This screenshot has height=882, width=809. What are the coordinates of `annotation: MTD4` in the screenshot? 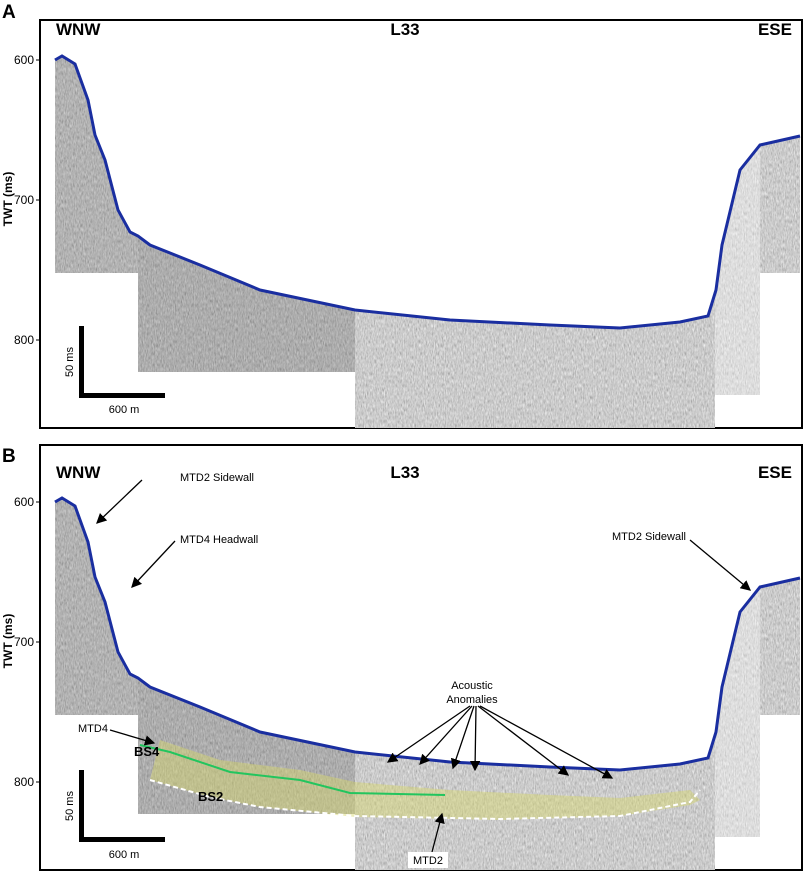 It's located at (93, 729).